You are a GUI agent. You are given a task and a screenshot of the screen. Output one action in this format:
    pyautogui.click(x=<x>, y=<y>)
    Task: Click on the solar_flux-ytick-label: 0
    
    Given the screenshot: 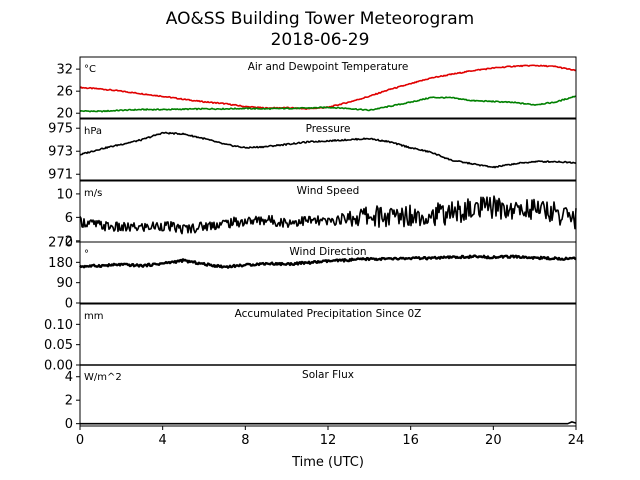 What is the action you would take?
    pyautogui.click(x=69, y=424)
    